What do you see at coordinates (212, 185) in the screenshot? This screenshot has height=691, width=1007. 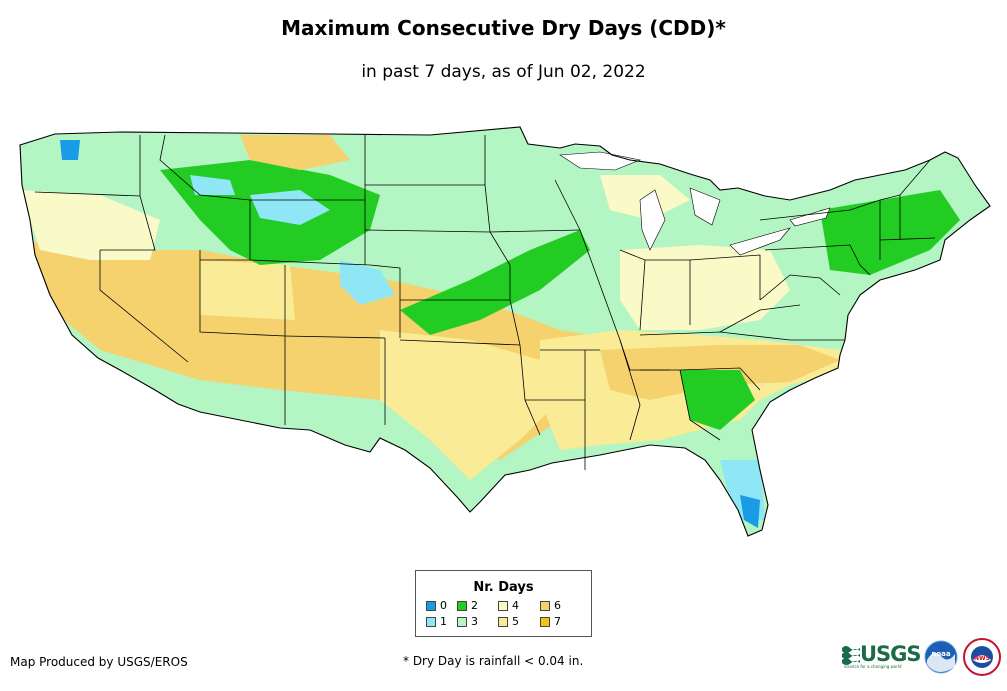 I see `region-montana-wet` at bounding box center [212, 185].